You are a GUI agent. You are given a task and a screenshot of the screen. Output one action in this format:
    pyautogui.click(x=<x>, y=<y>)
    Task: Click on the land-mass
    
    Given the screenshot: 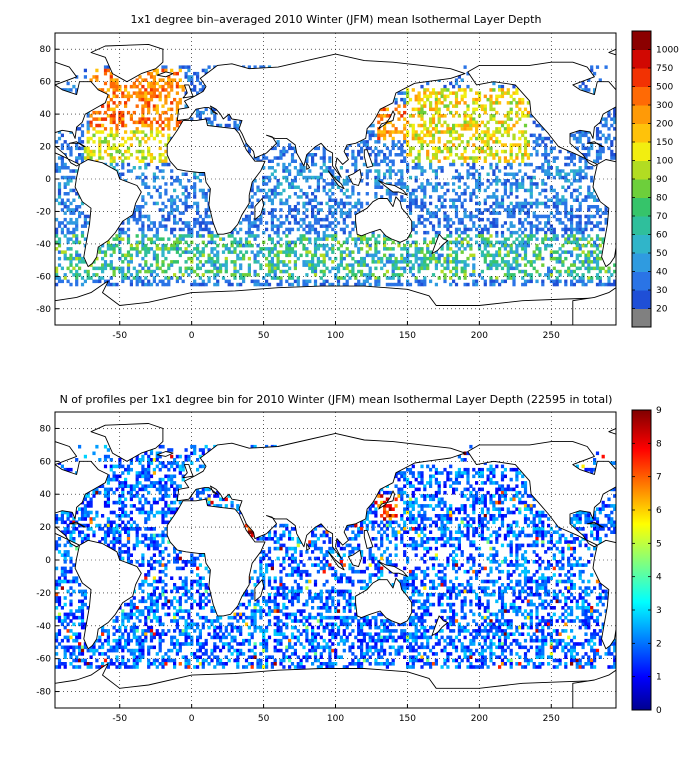 What is the action you would take?
    pyautogui.click(x=683, y=74)
    